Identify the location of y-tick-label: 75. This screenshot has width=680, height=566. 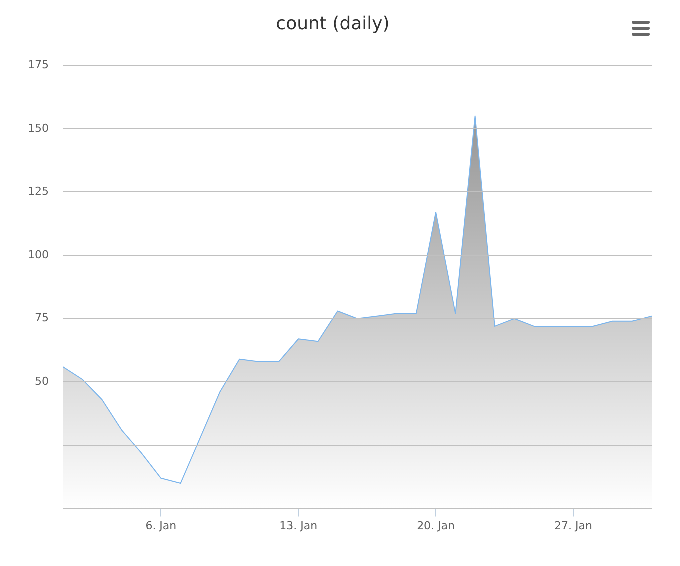
(41, 318).